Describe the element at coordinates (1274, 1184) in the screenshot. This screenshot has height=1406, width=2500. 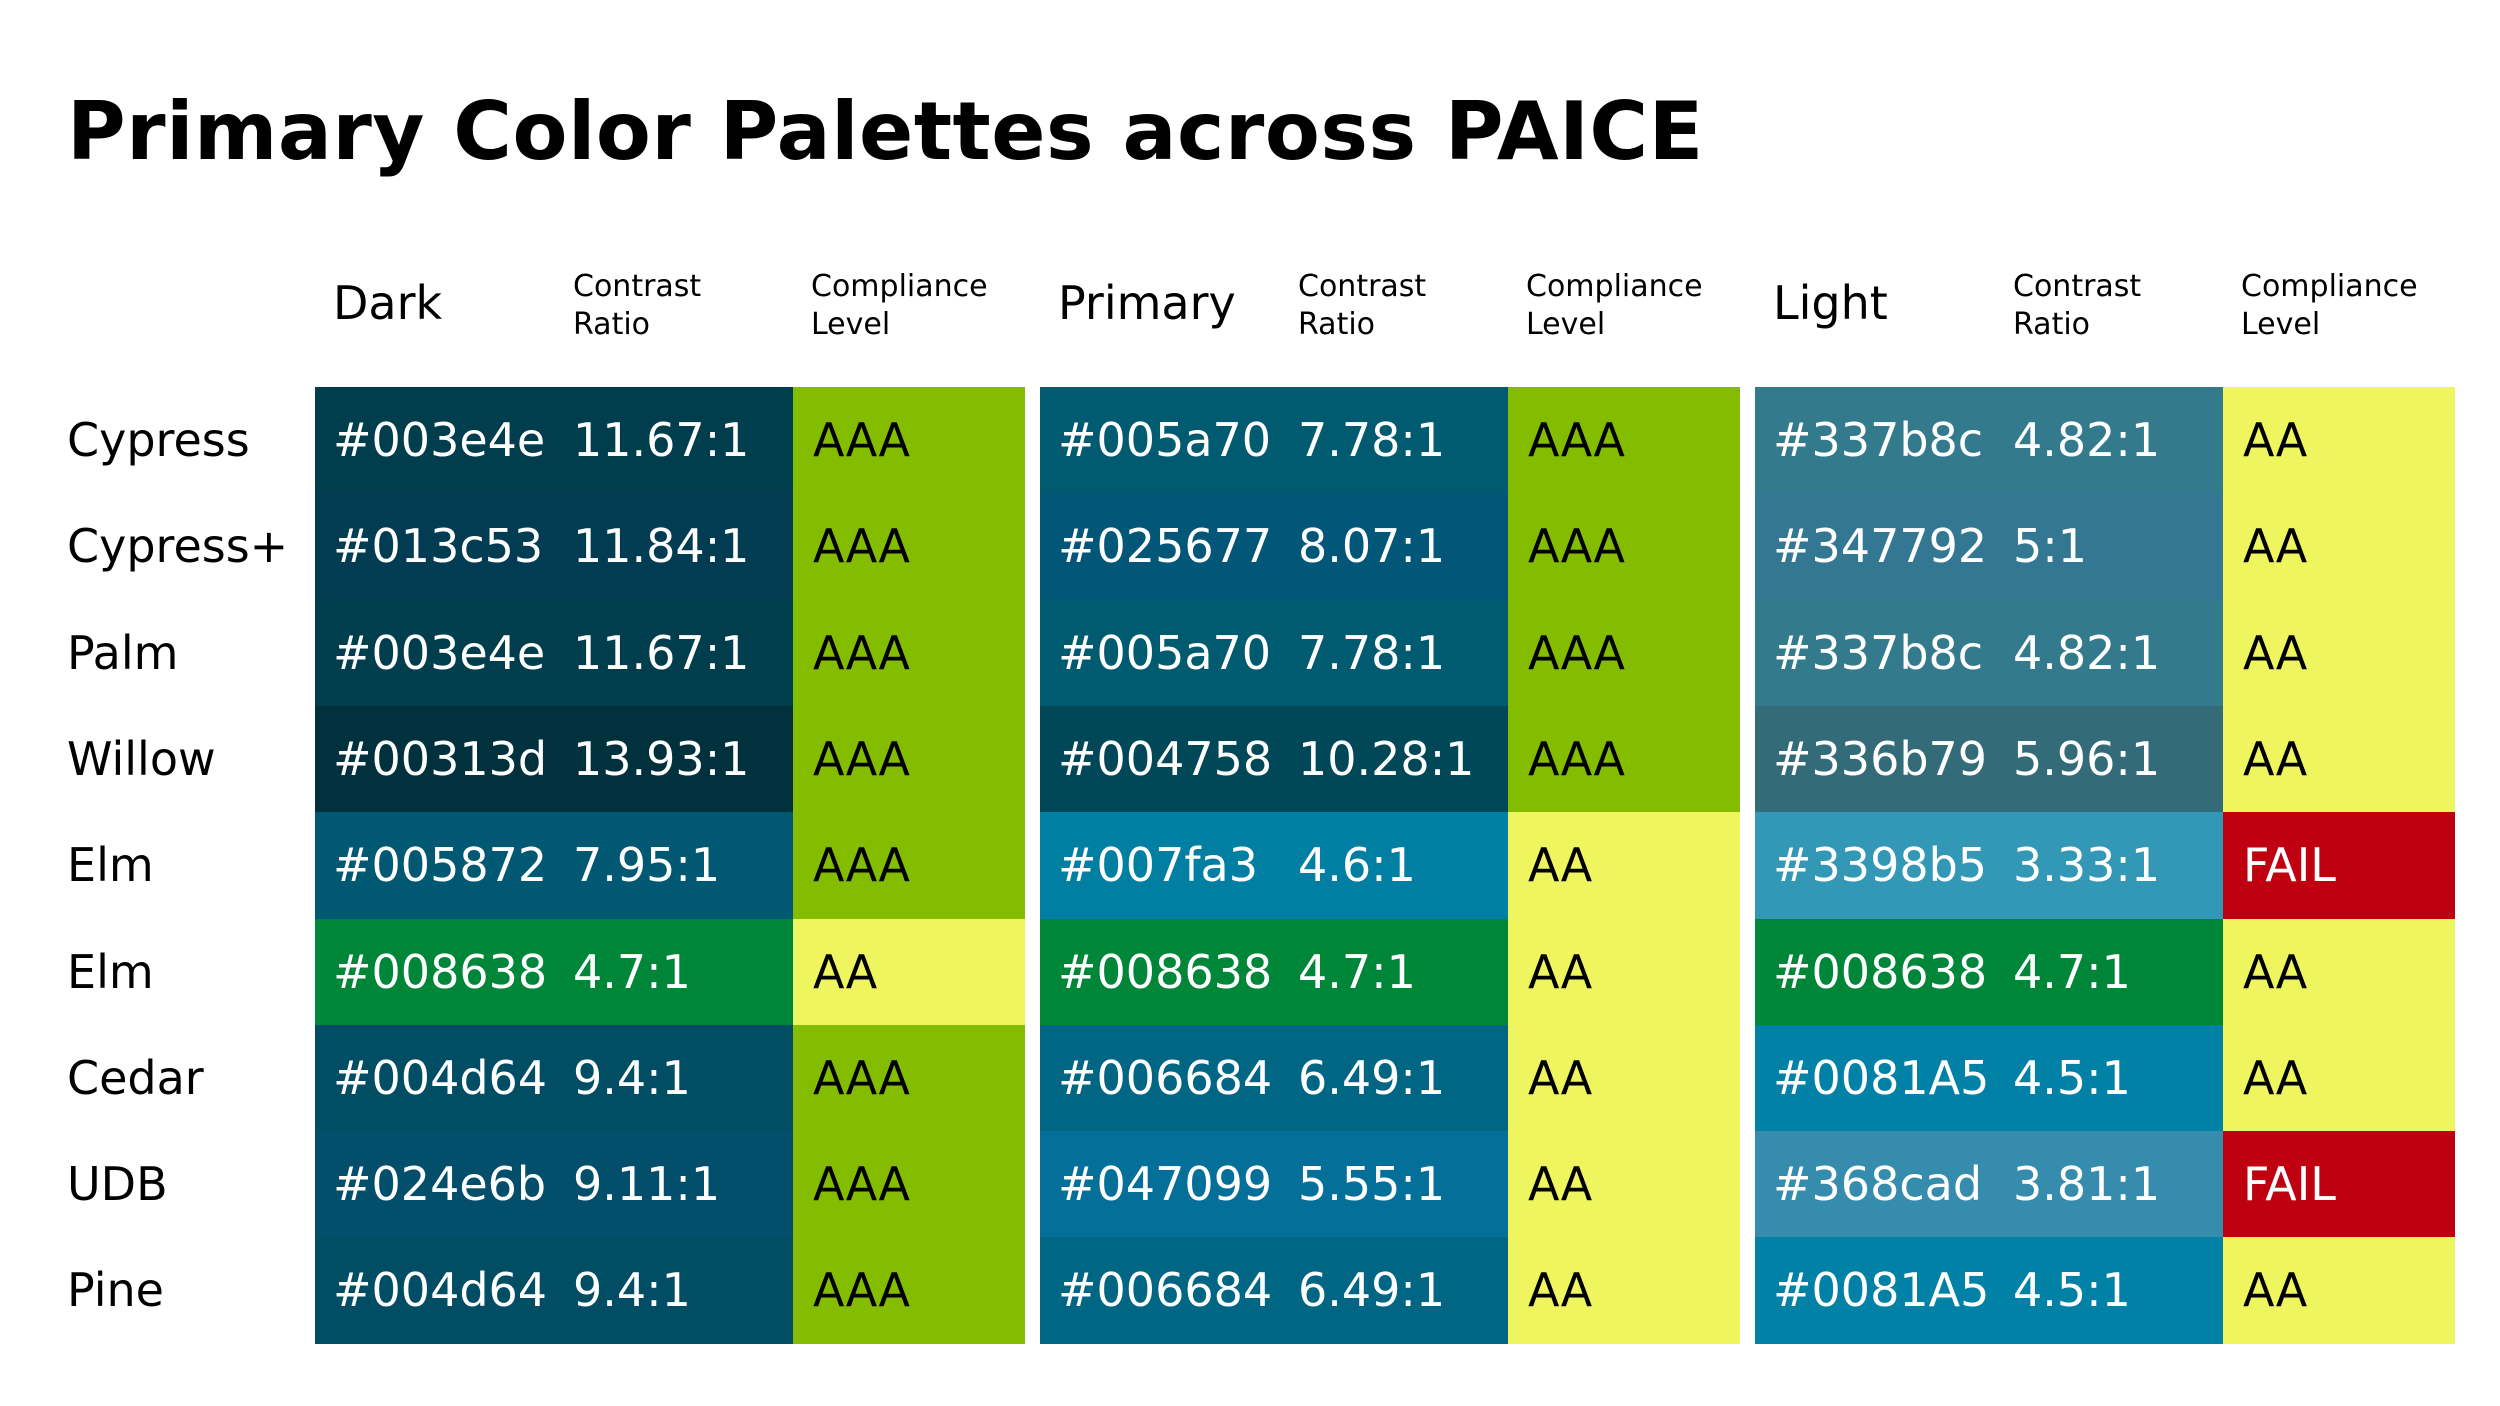
I see `color-swatch: #047099 5.55:1` at that location.